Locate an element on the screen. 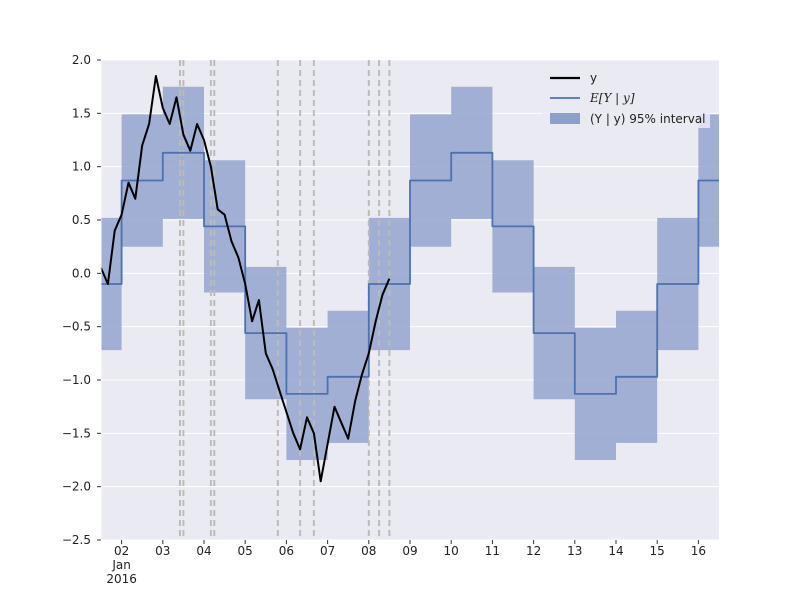 Image resolution: width=800 pixels, height=600 pixels. y-tick-label-6: −1.0 is located at coordinates (76, 380).